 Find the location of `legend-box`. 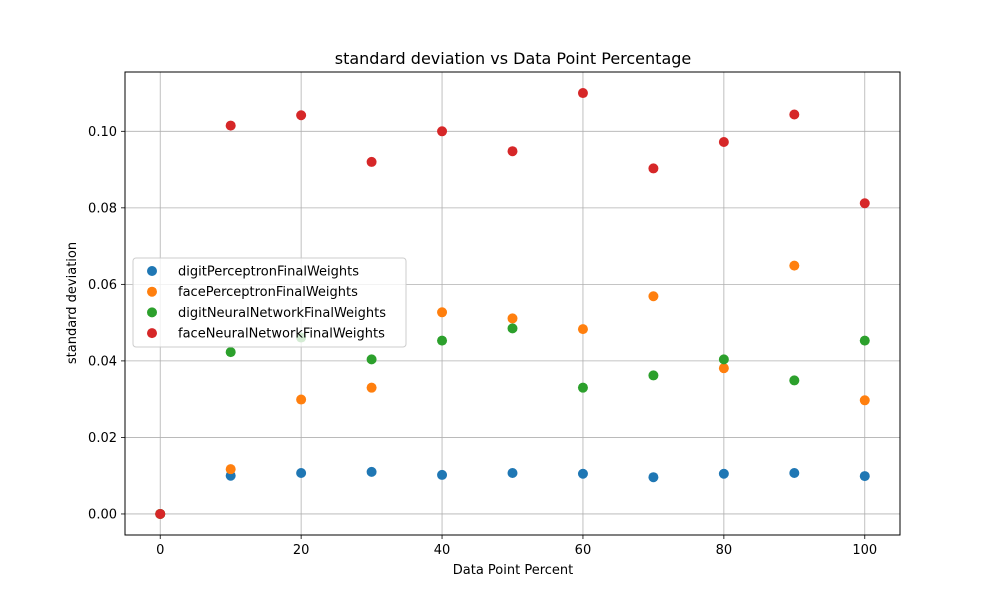

legend-box is located at coordinates (269, 302).